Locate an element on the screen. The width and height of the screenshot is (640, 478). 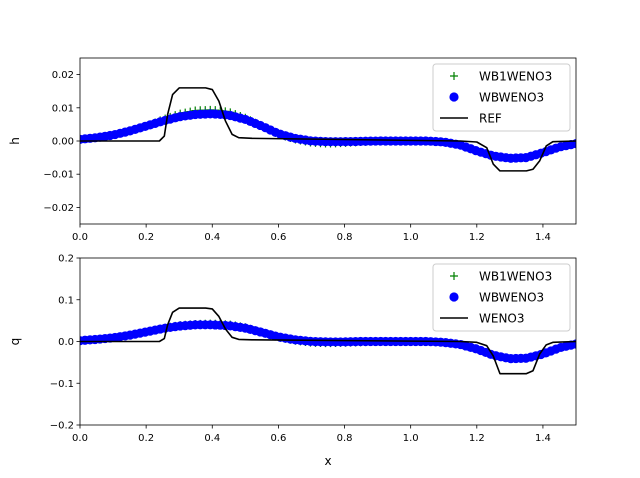
y-tick-label: −0.1 is located at coordinates (62, 384).